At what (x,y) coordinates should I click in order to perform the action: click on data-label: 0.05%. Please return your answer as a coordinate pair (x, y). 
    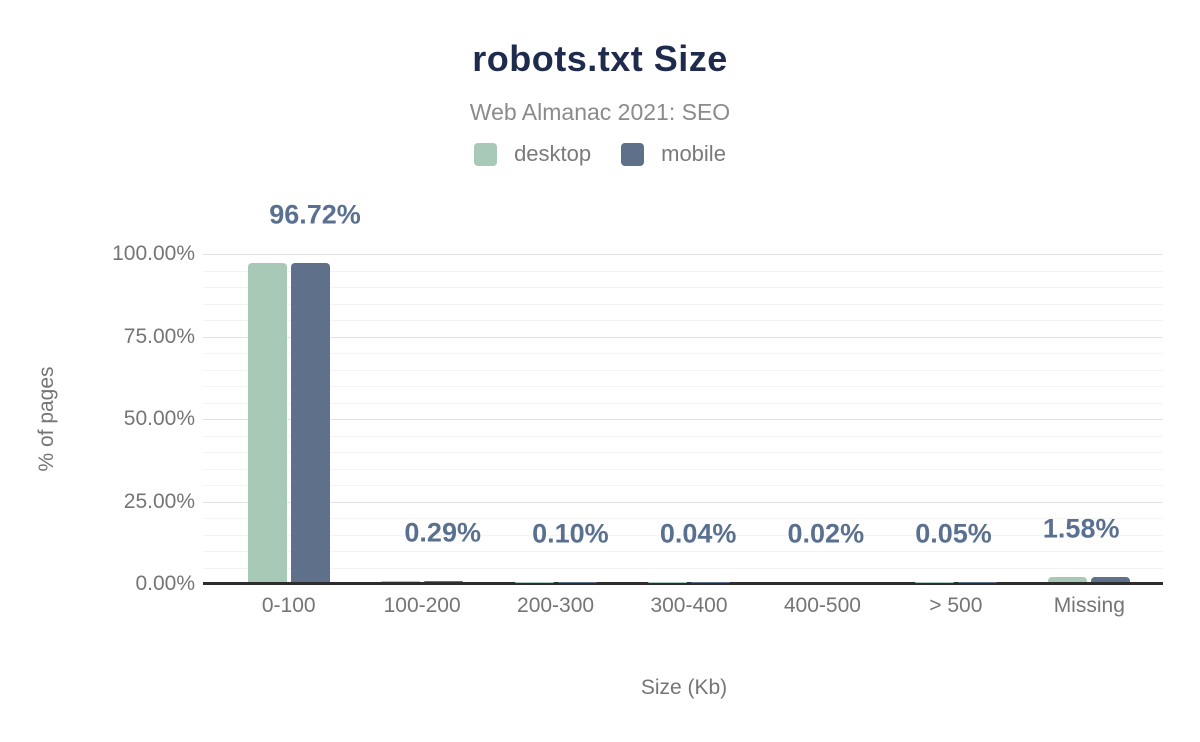
    Looking at the image, I should click on (953, 533).